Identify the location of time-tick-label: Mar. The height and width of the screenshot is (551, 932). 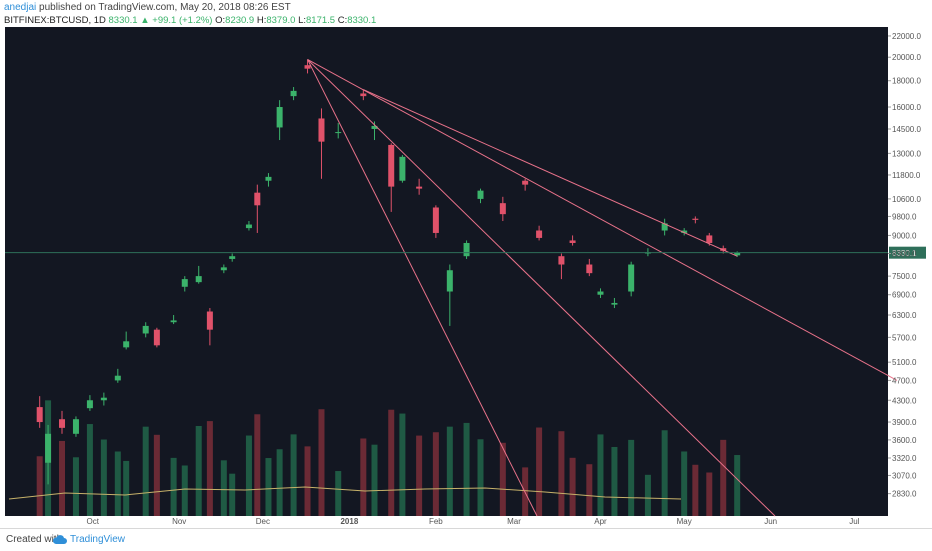
(514, 521).